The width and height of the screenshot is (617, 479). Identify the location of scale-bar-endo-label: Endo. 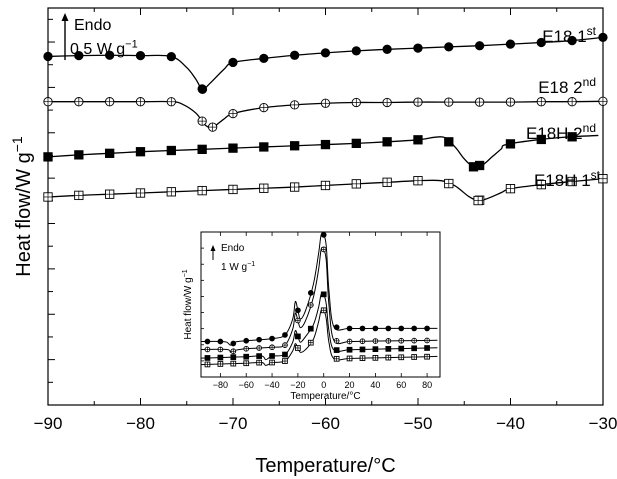
(92, 25).